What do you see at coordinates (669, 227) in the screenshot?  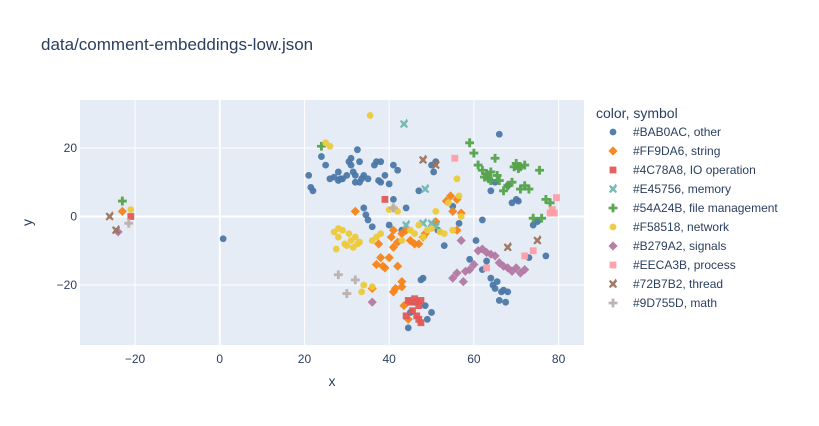 I see `legend-item: #F58518, network` at bounding box center [669, 227].